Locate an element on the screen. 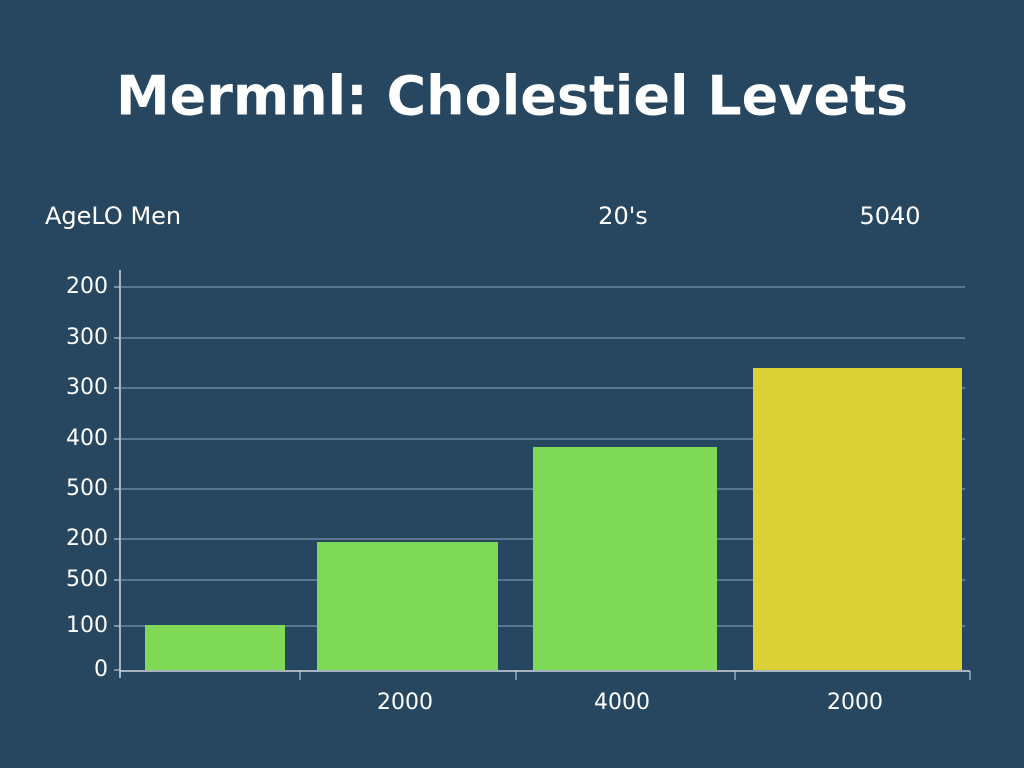 The image size is (1024, 768). x-axis-ticks is located at coordinates (635, 675).